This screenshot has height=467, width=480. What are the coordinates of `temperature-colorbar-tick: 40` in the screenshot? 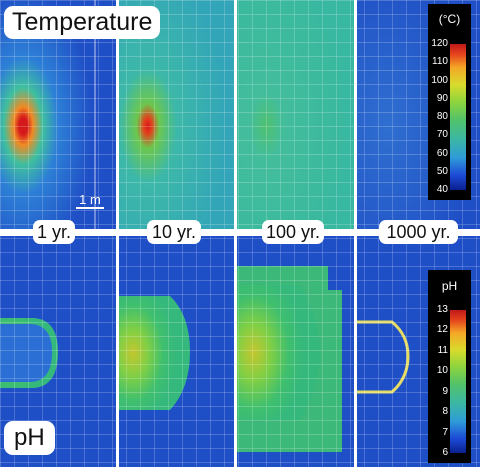 It's located at (442, 189).